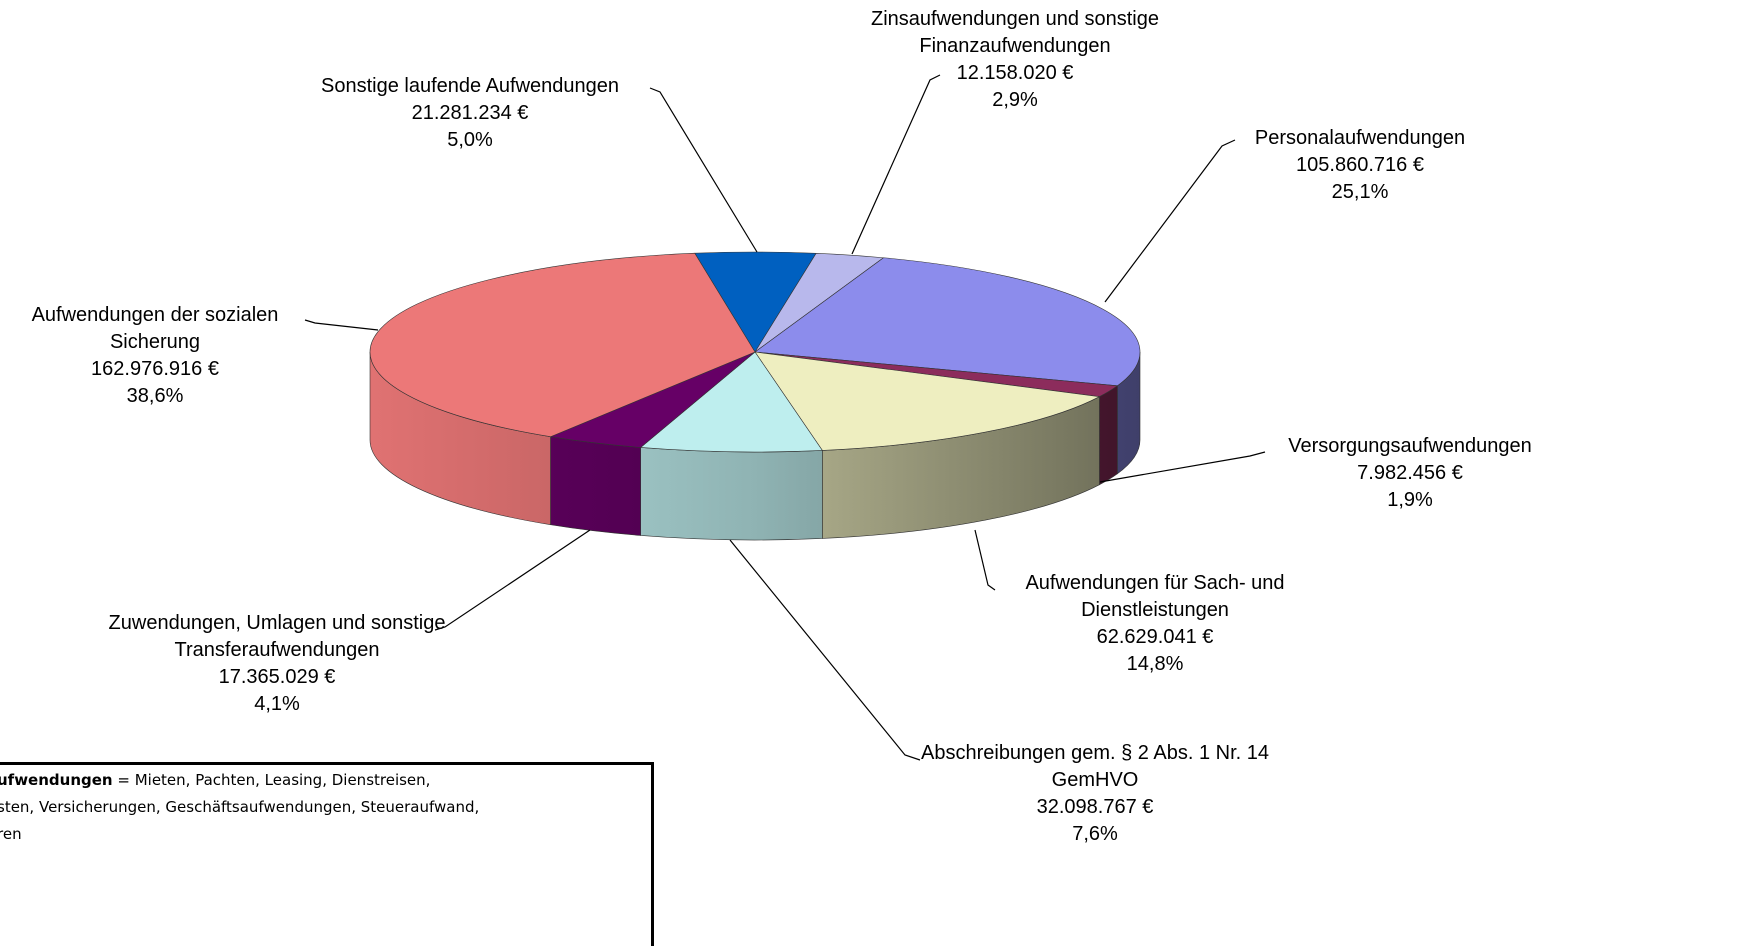 The width and height of the screenshot is (1751, 946). What do you see at coordinates (56, 780) in the screenshot?
I see `note-bold: ufwendungen` at bounding box center [56, 780].